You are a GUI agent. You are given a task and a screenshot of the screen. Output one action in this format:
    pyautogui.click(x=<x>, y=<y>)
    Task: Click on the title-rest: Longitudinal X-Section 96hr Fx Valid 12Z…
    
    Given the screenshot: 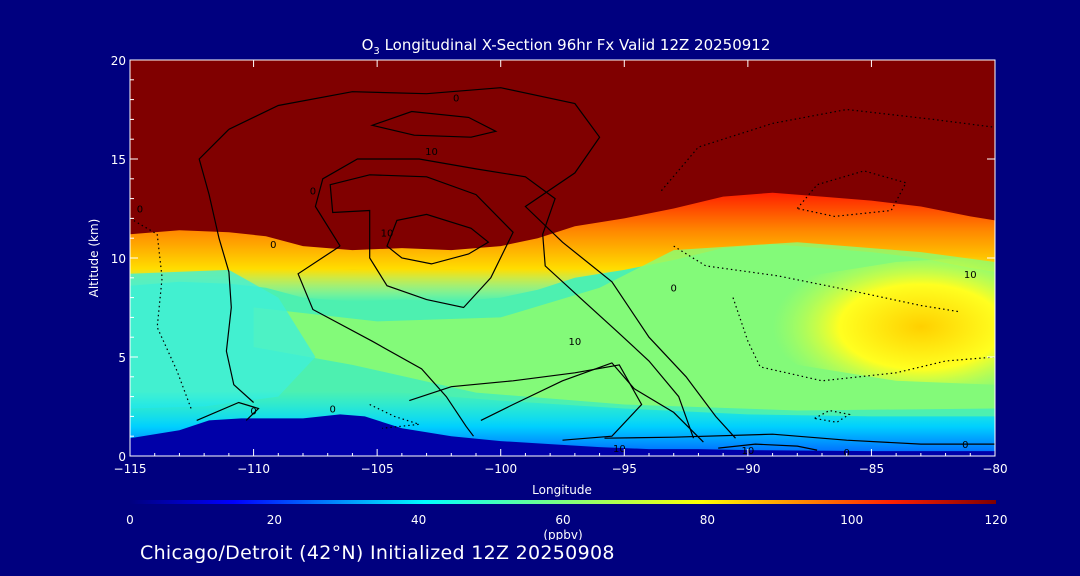 What is the action you would take?
    pyautogui.click(x=575, y=45)
    